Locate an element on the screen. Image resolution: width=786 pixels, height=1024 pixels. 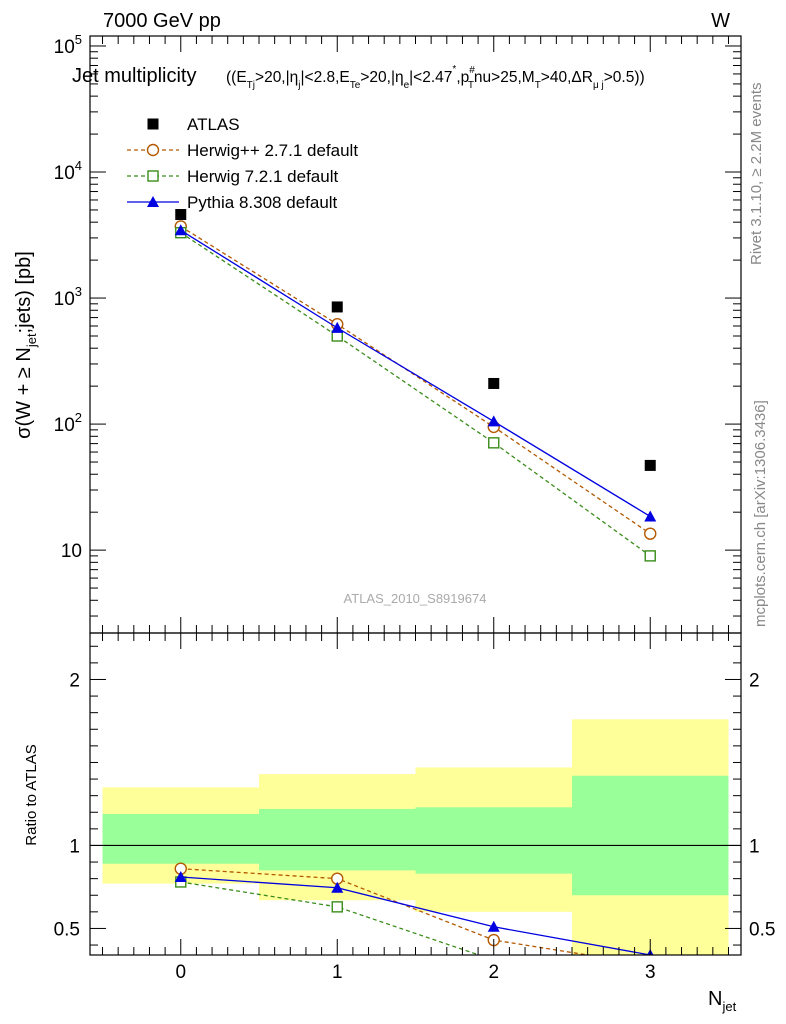
header-right: W is located at coordinates (720, 21).